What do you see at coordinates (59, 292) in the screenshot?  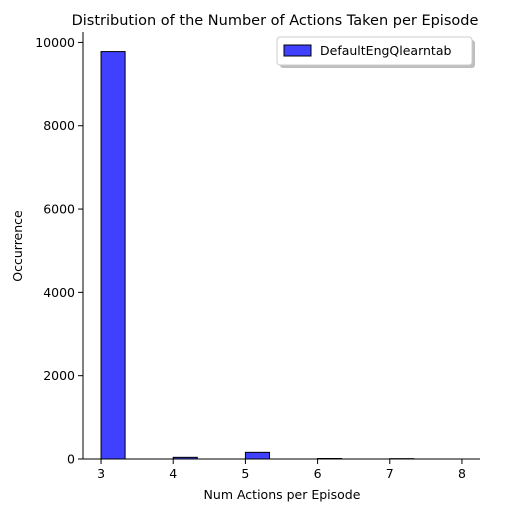 I see `y-tick-label: 4000` at bounding box center [59, 292].